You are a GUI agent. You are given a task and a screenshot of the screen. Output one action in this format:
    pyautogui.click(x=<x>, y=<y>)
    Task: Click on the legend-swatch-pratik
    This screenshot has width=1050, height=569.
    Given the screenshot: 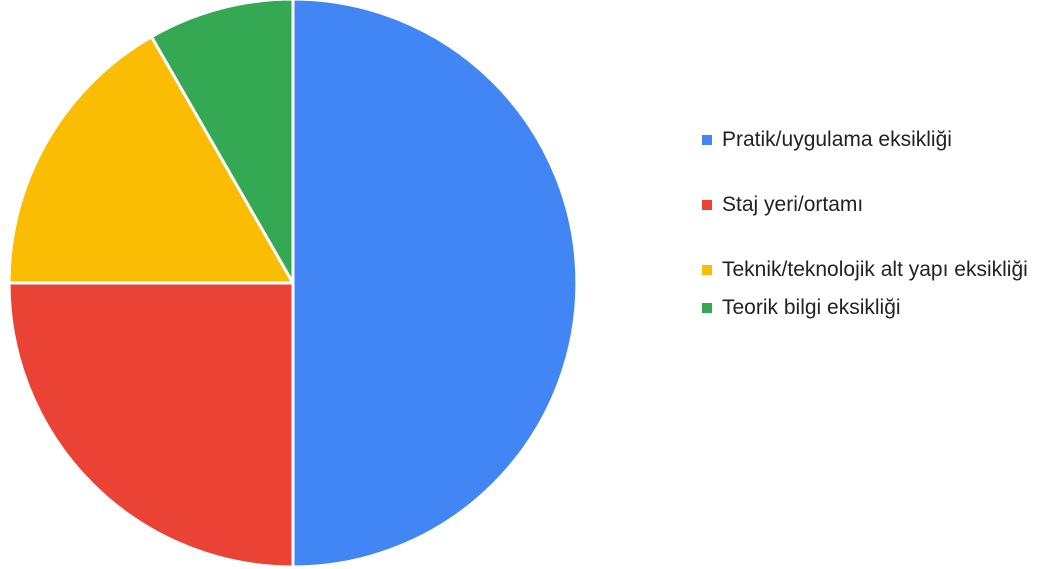 What is the action you would take?
    pyautogui.click(x=707, y=140)
    